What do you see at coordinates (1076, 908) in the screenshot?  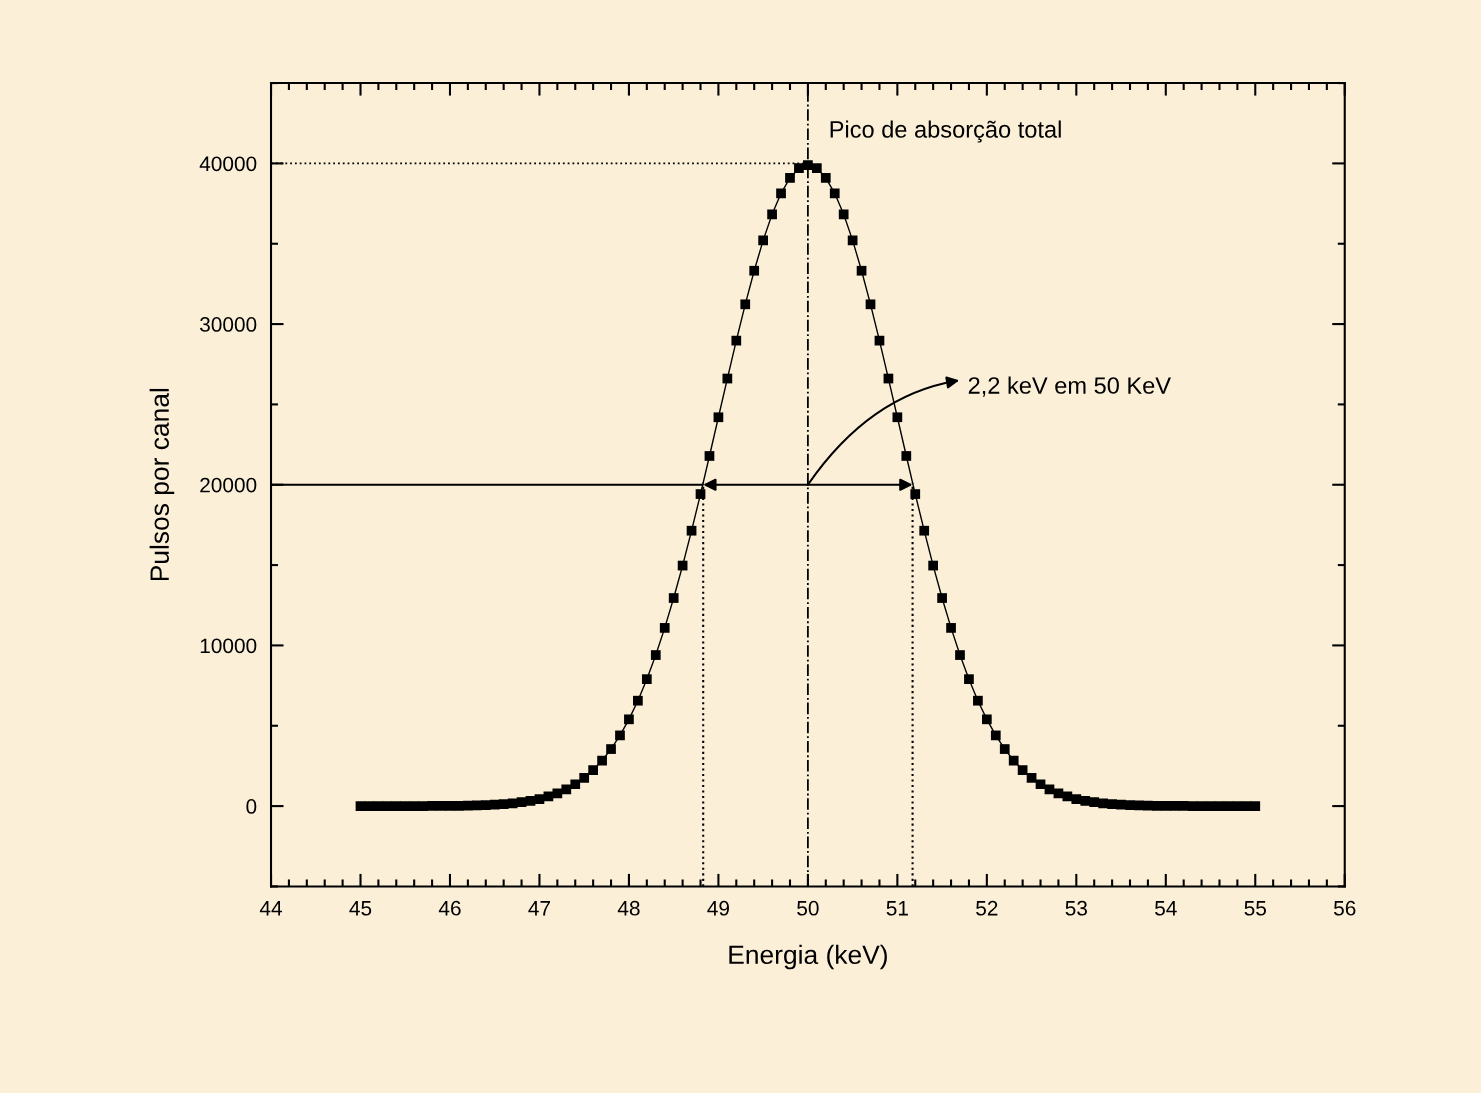 I see `x-tick-label: 53` at bounding box center [1076, 908].